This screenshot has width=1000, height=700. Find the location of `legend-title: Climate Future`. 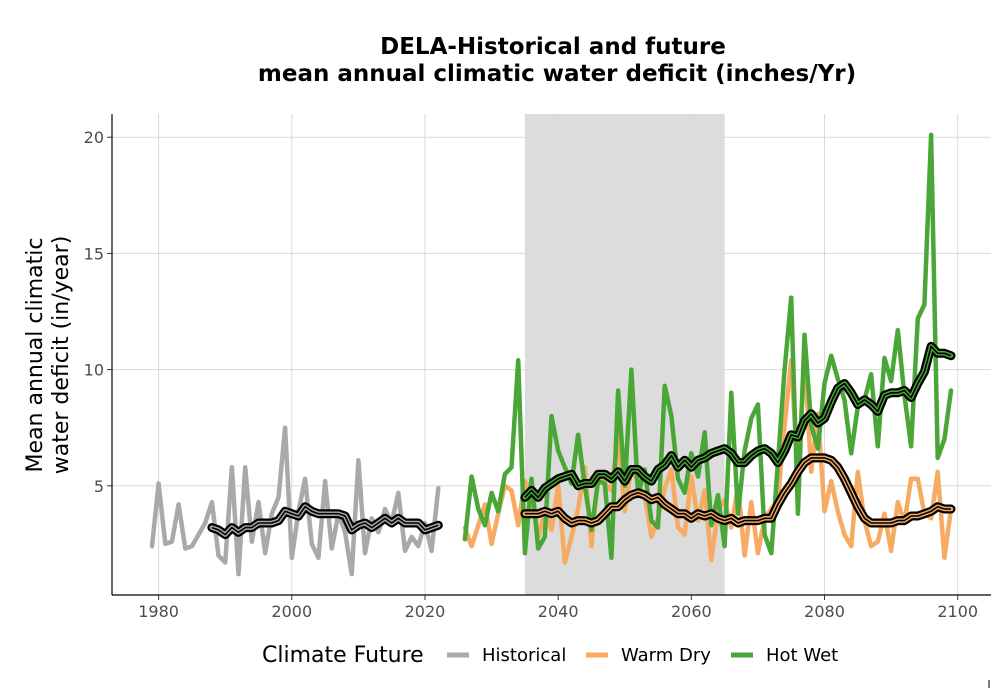

legend-title: Climate Future is located at coordinates (343, 655).